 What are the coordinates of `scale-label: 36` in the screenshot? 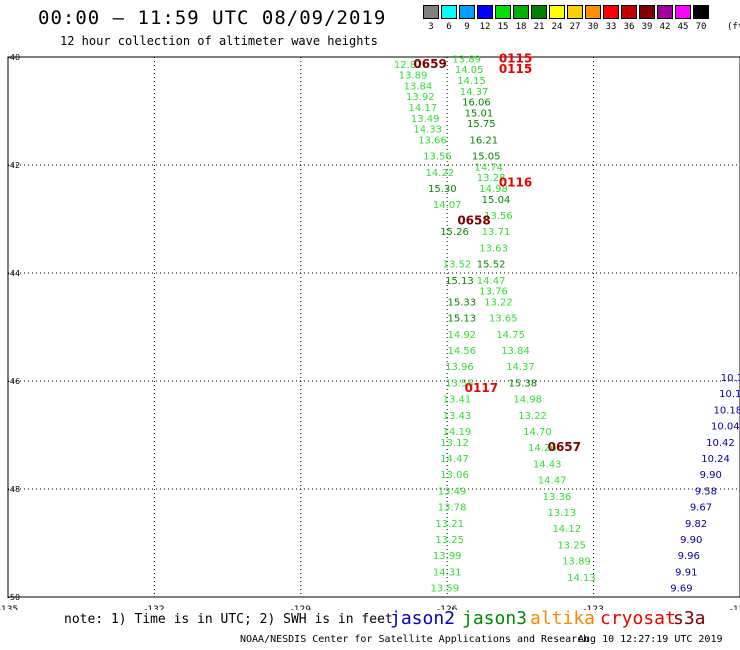 It's located at (629, 27).